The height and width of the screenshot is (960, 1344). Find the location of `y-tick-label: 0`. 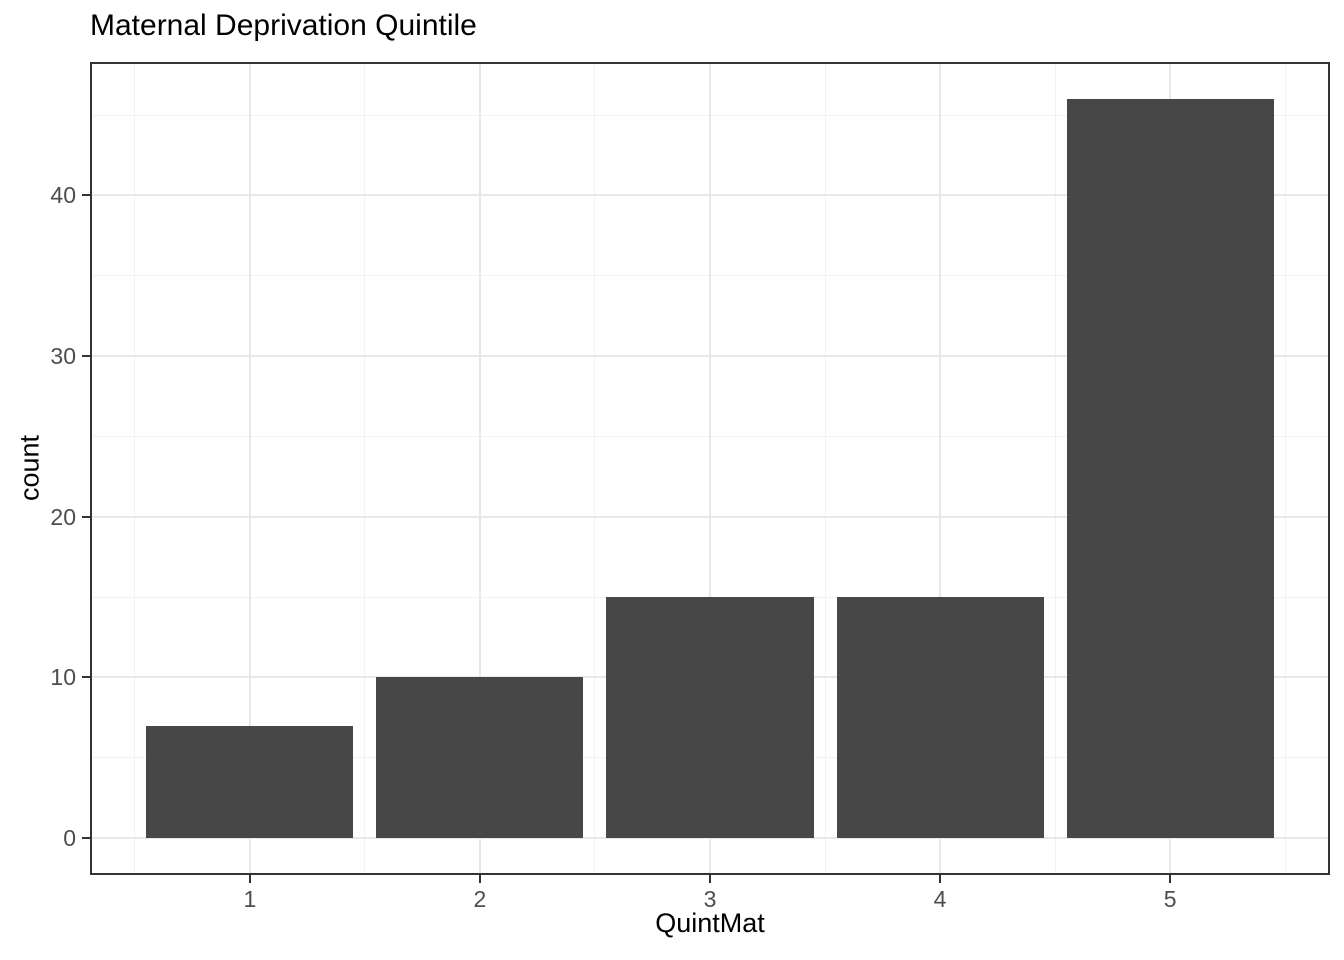

y-tick-label: 0 is located at coordinates (69, 838).